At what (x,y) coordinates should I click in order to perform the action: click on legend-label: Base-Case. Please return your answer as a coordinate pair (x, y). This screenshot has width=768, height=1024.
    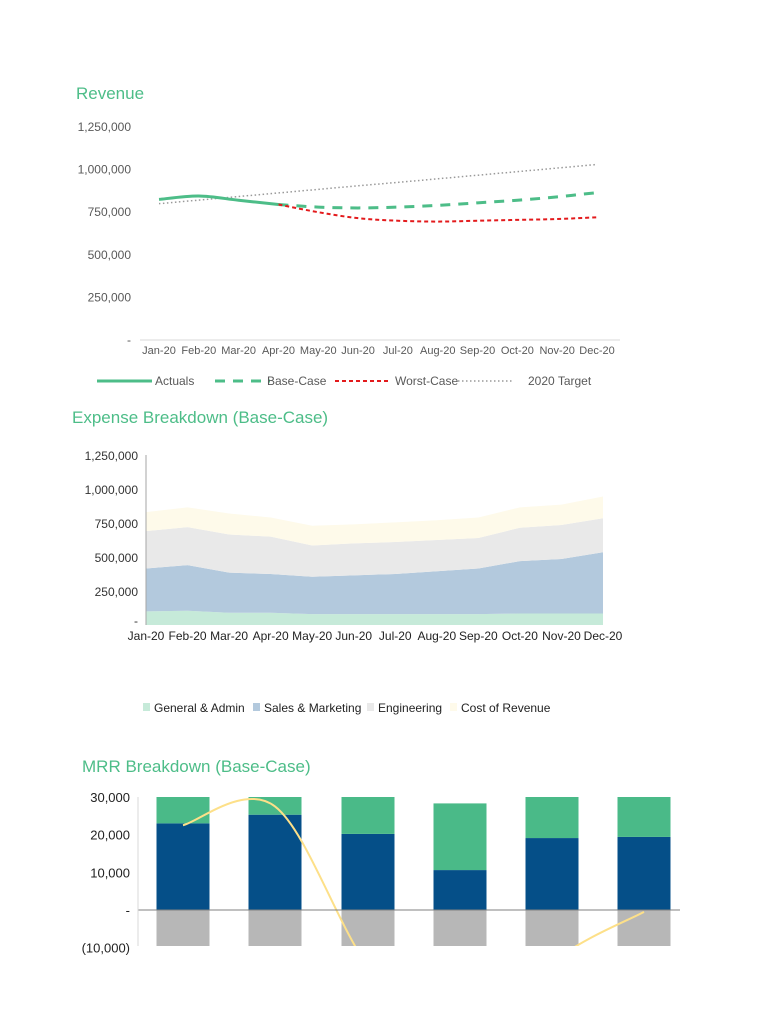
    Looking at the image, I should click on (297, 381).